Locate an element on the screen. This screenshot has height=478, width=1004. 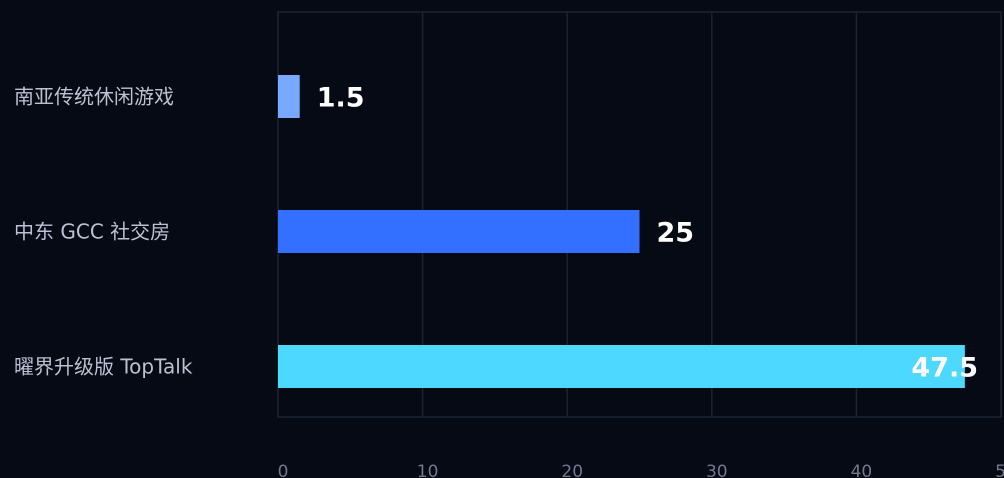
x-tick-label: 50 is located at coordinates (999, 470).